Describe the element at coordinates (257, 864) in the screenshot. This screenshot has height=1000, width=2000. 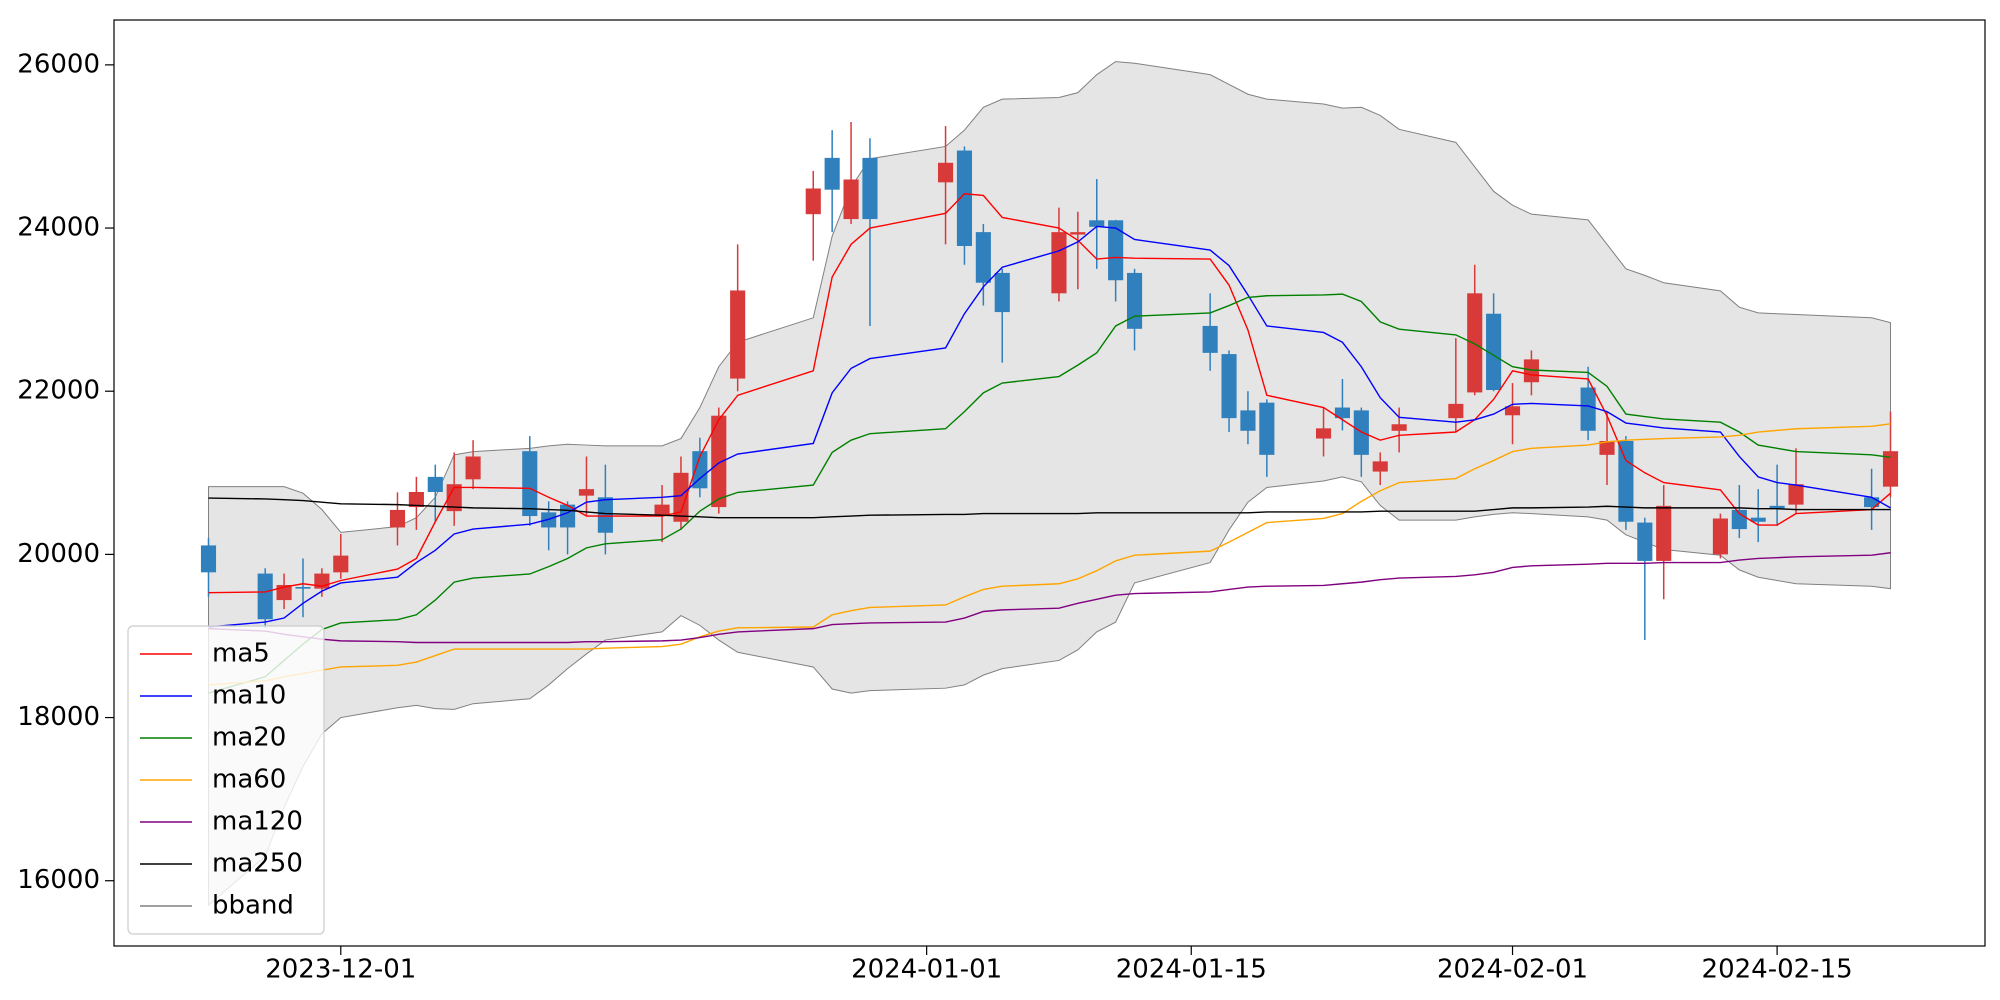
I see `legend-label: ma250` at that location.